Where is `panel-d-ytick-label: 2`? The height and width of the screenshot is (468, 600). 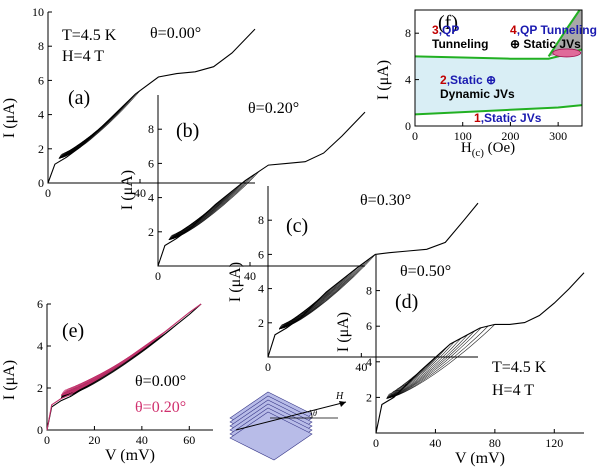
panel-d-ytick-label: 2 is located at coordinates (369, 397).